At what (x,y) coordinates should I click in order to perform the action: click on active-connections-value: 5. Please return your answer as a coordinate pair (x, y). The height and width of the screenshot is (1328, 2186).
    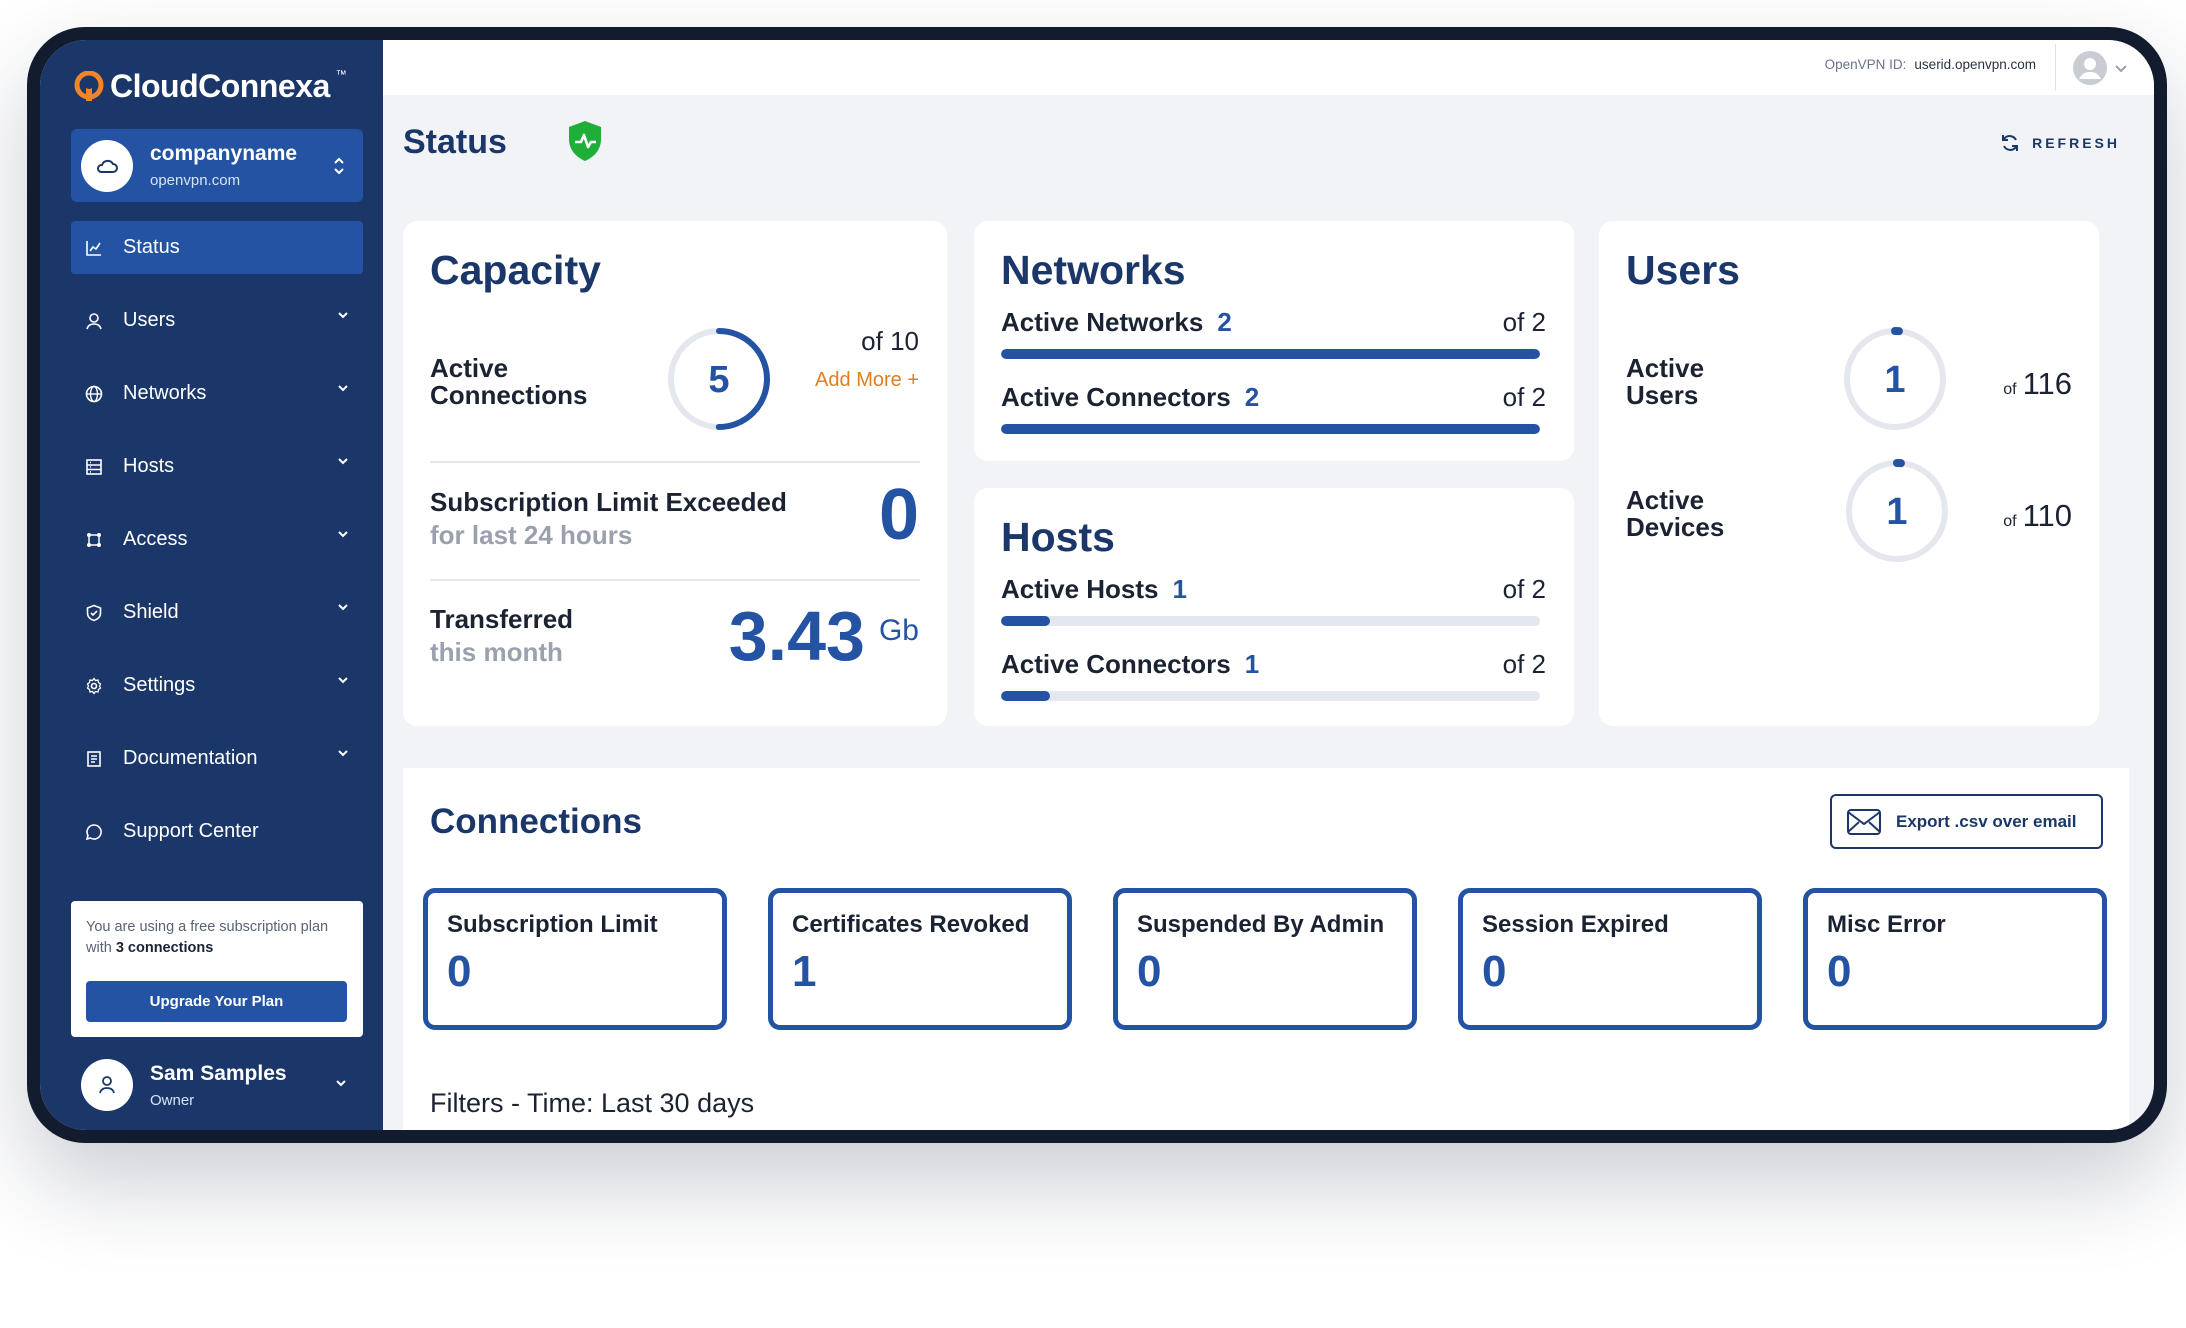
    Looking at the image, I should click on (718, 380).